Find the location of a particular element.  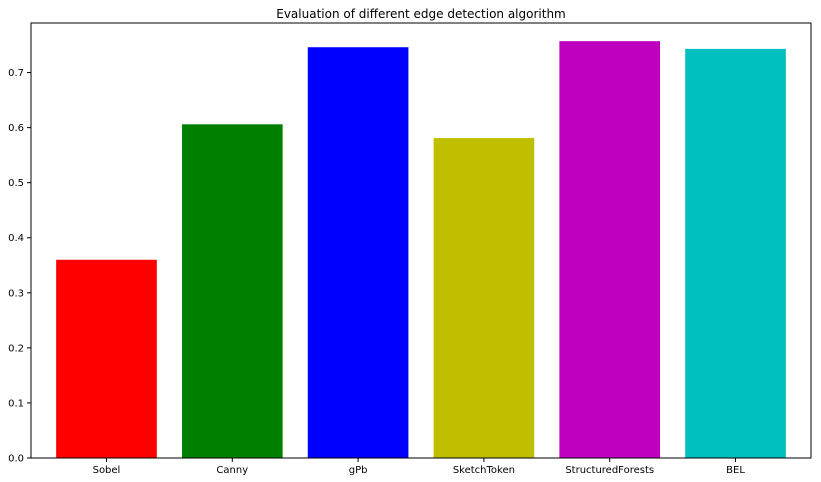

y-tick-label: 0.3 is located at coordinates (16, 293).